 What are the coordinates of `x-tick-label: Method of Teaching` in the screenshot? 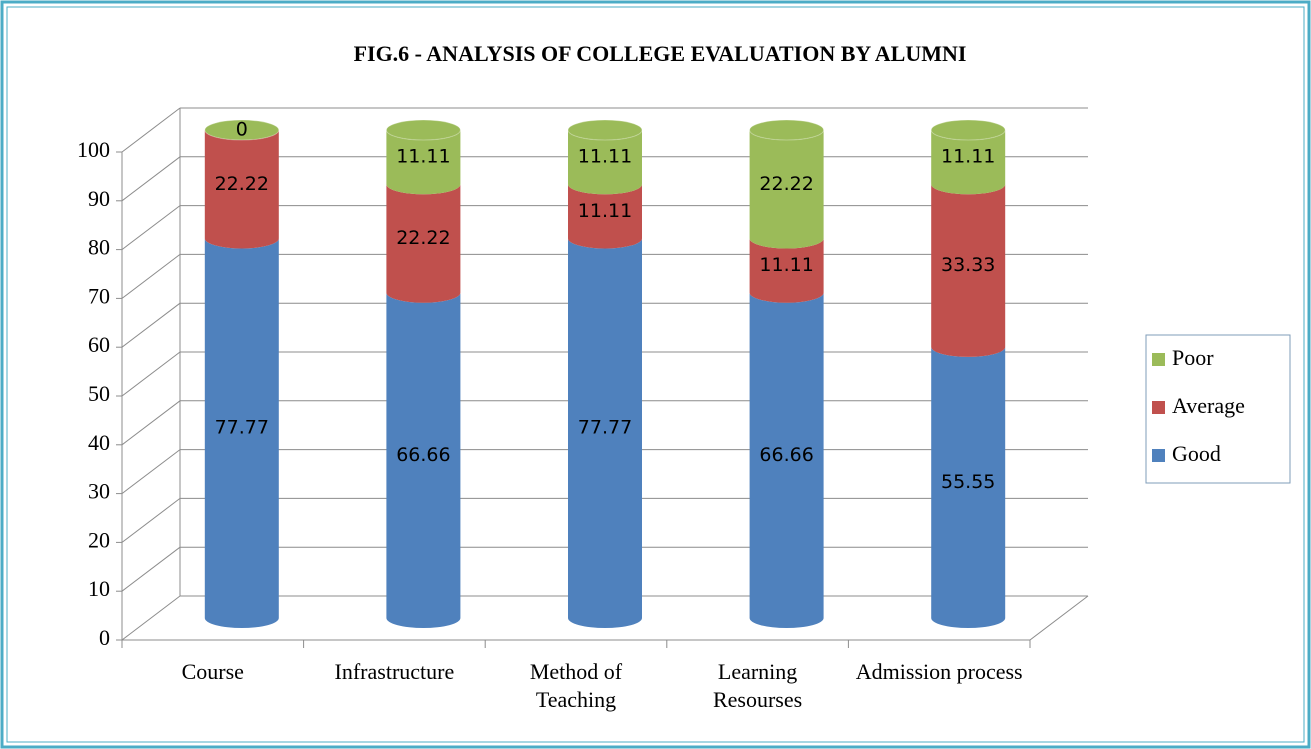 It's located at (576, 685).